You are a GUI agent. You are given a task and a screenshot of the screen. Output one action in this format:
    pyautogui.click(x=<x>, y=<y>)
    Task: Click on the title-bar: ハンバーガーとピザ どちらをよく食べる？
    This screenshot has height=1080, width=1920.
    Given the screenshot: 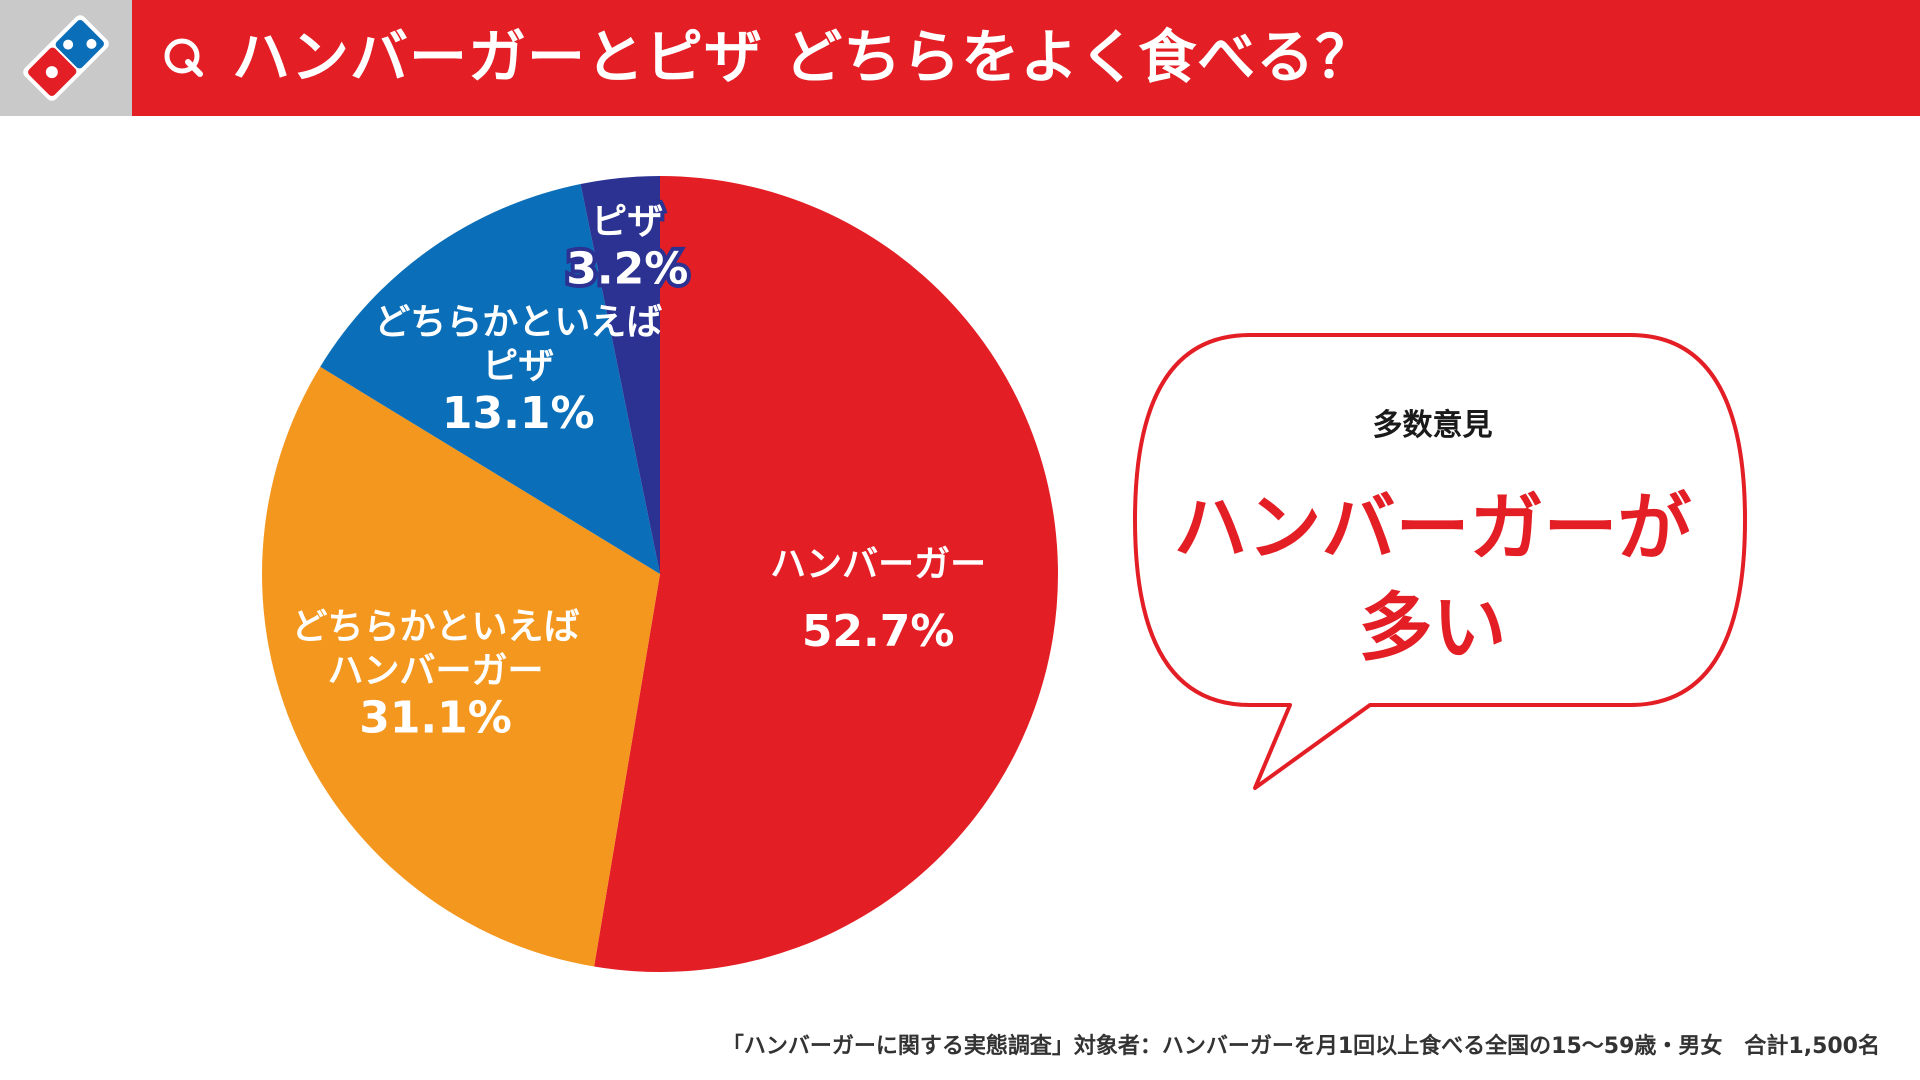 What is the action you would take?
    pyautogui.click(x=1026, y=58)
    